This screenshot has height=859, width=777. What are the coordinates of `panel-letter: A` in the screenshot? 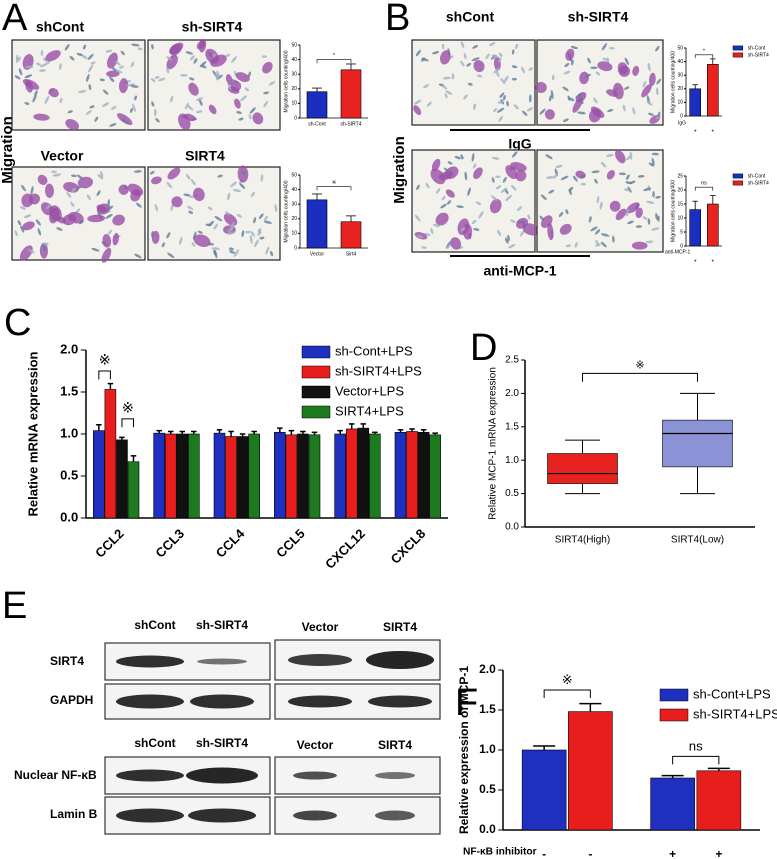 It's located at (15, 19).